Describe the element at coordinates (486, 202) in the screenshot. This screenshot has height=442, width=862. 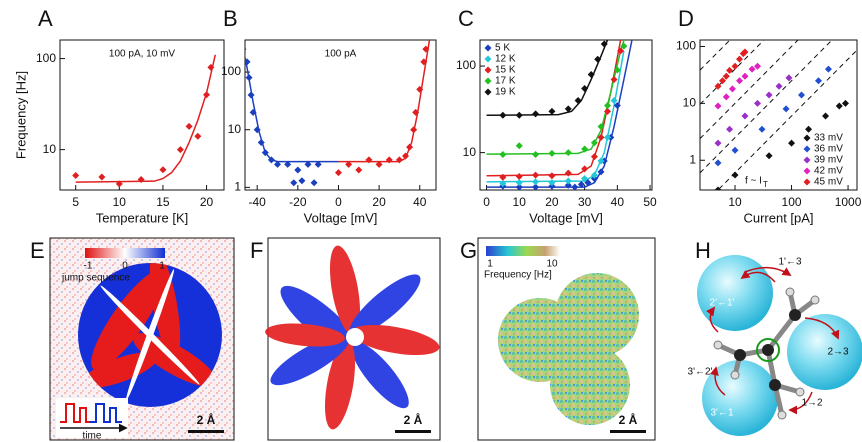
I see `x-tick-label: 0` at that location.